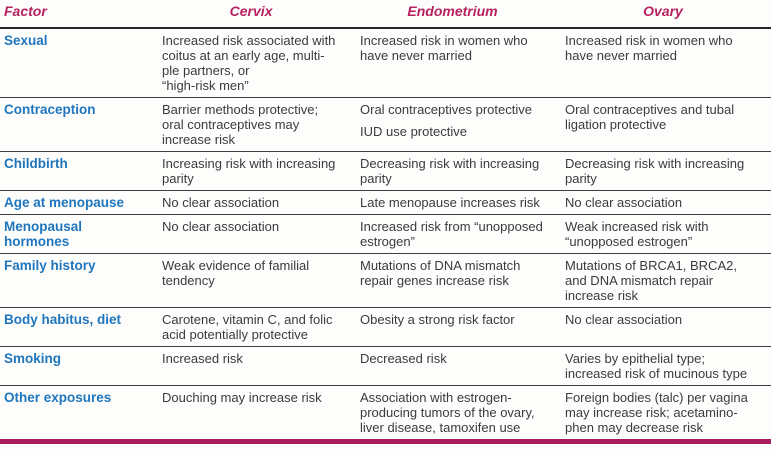  I want to click on factor-label: Age at menopause, so click(76, 202).